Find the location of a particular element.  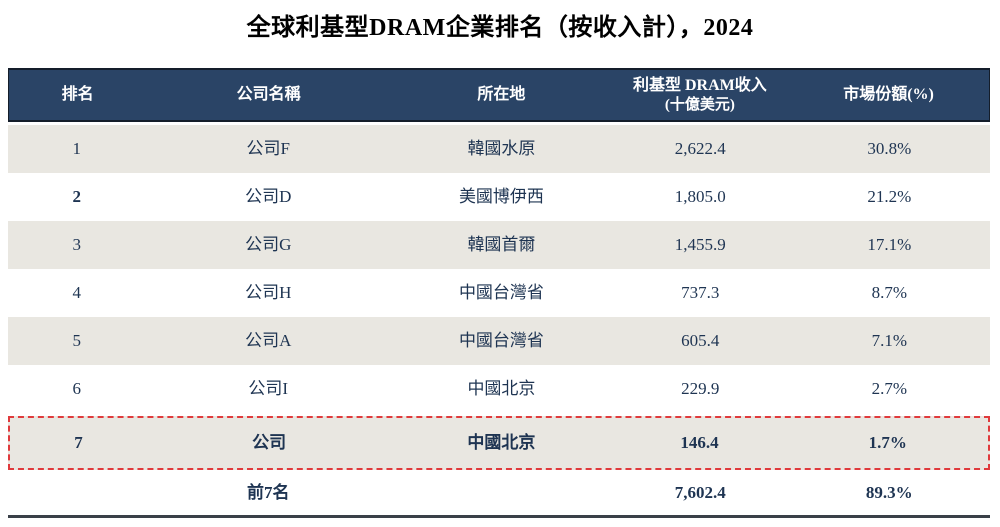

rank-cell: 3 is located at coordinates (76, 245).